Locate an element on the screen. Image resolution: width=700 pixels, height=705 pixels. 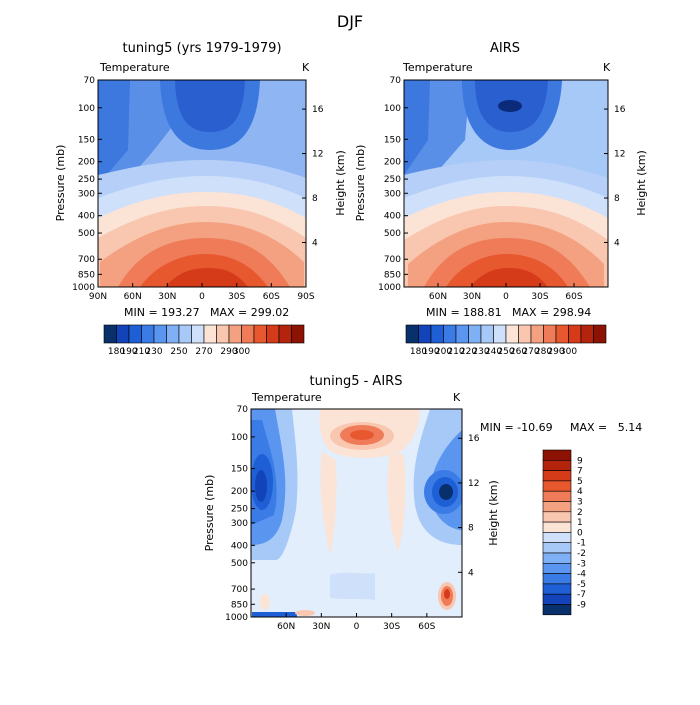
colorbar-label: -7 is located at coordinates (581, 595).